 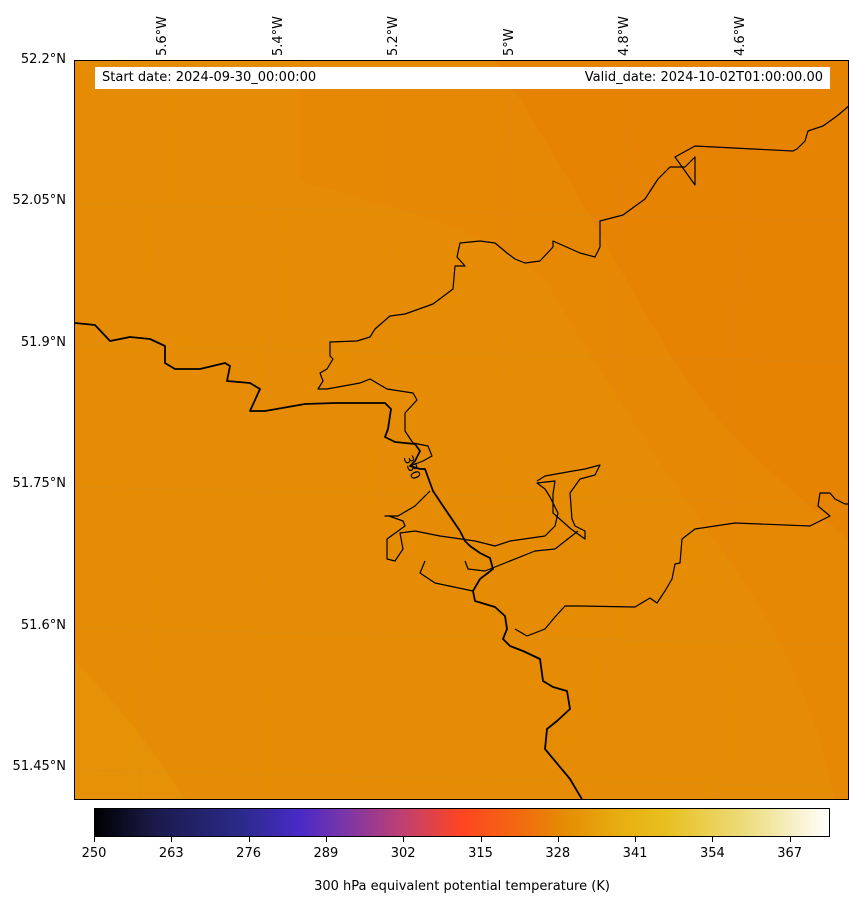 What do you see at coordinates (326, 853) in the screenshot?
I see `colorbar-tick-label: 289` at bounding box center [326, 853].